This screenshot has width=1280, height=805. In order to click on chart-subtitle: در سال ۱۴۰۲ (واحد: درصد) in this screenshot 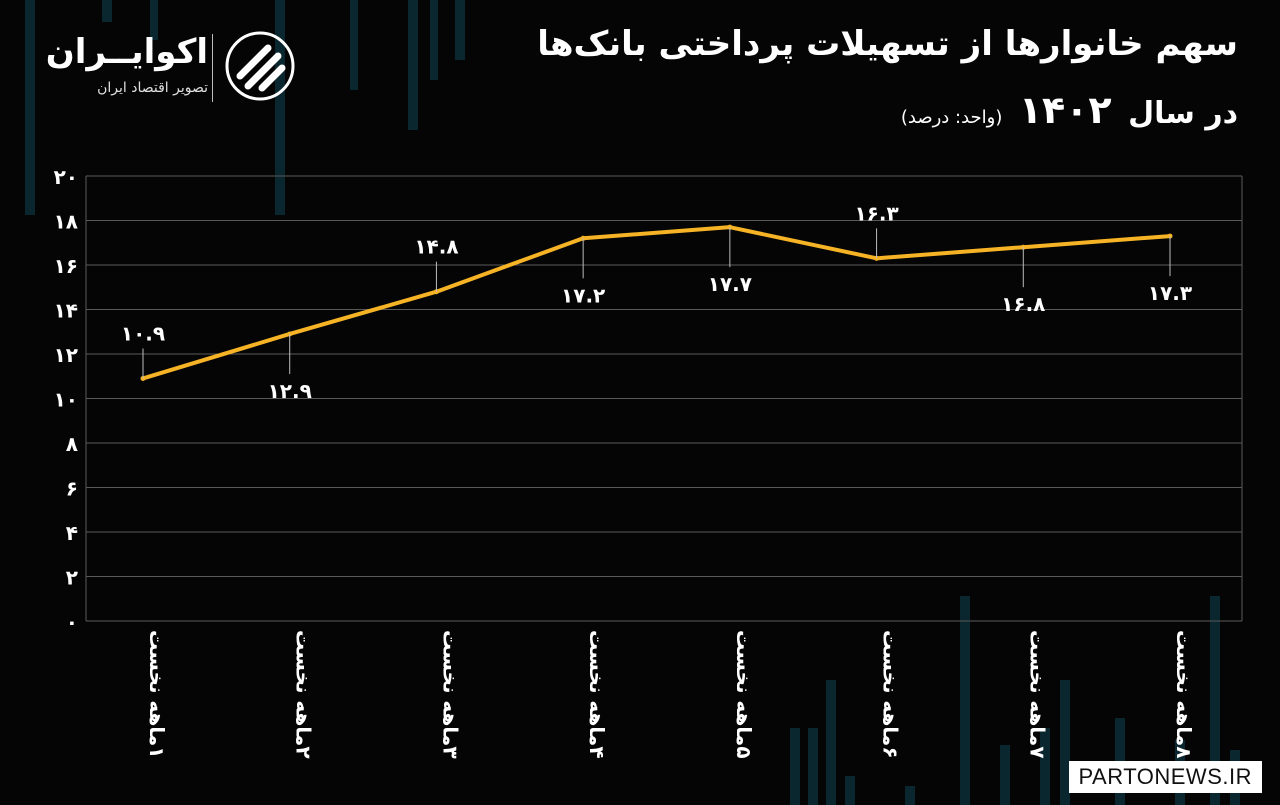, I will do `click(1069, 110)`.